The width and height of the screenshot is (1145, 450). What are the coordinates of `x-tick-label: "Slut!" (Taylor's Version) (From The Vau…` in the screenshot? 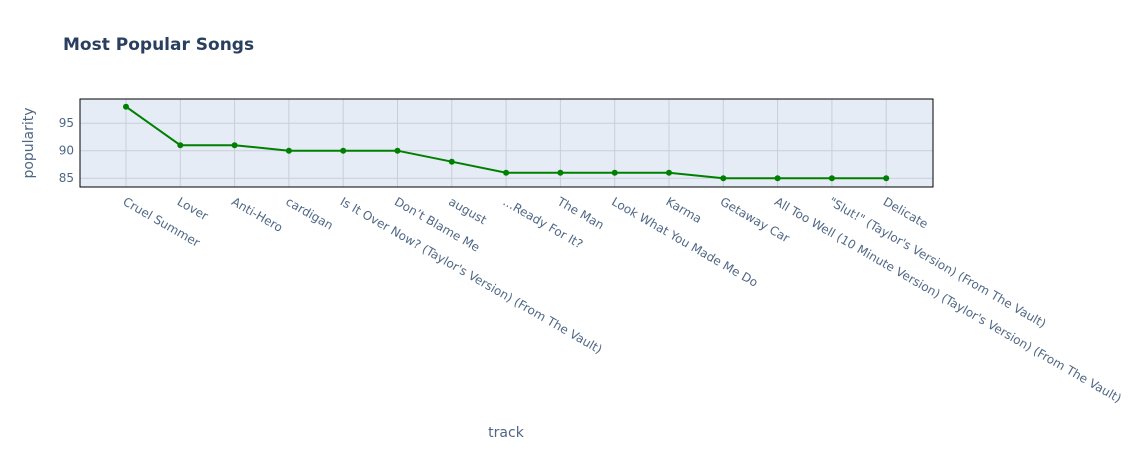 It's located at (937, 262).